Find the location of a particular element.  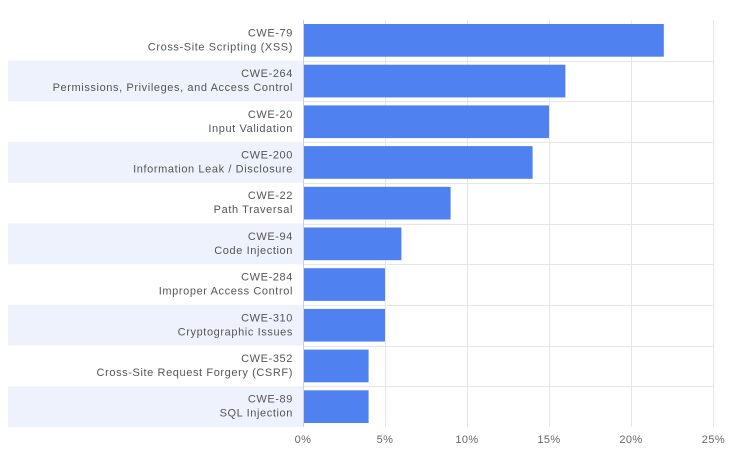

category-code-label: CWE-284 is located at coordinates (267, 278).